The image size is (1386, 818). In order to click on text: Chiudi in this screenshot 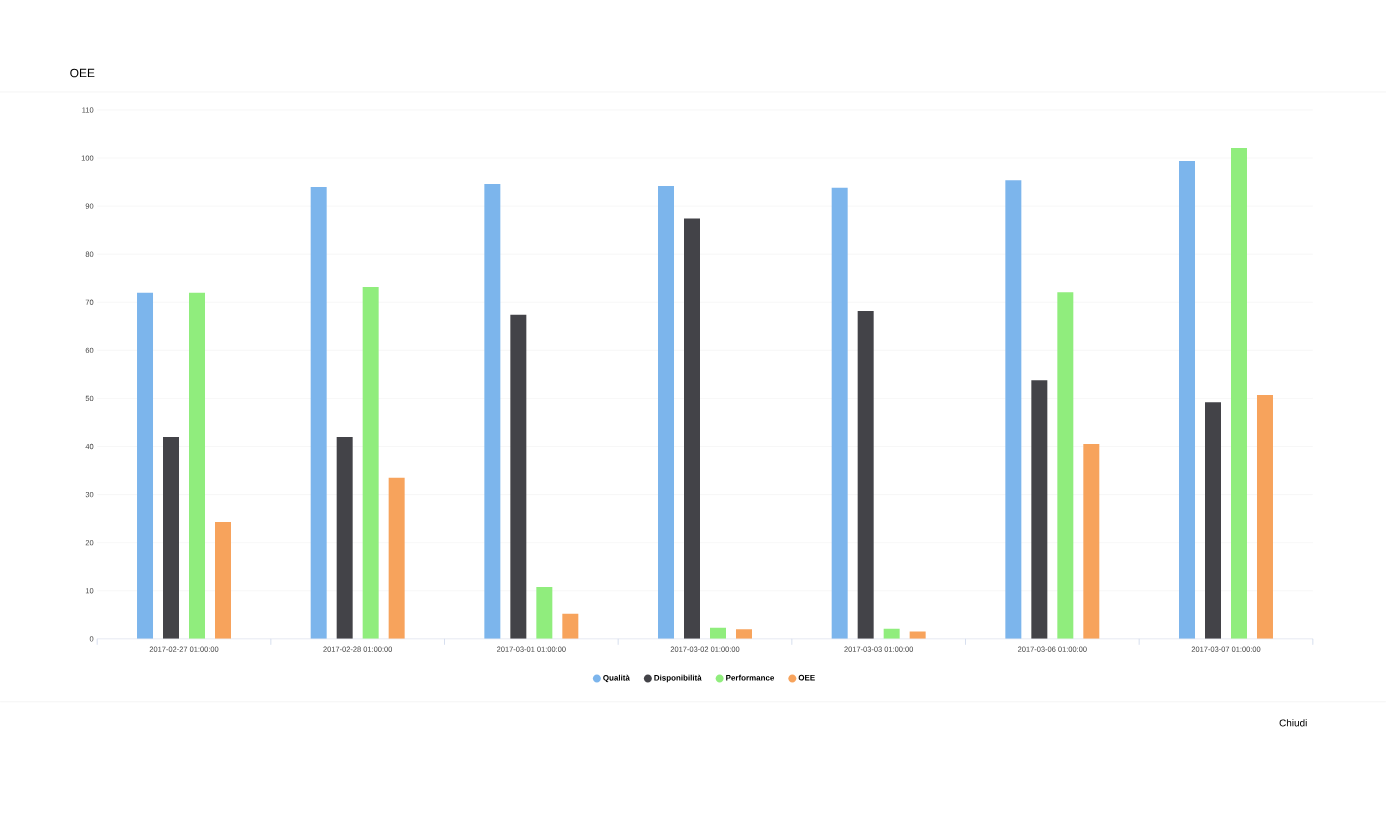, I will do `click(1293, 723)`.